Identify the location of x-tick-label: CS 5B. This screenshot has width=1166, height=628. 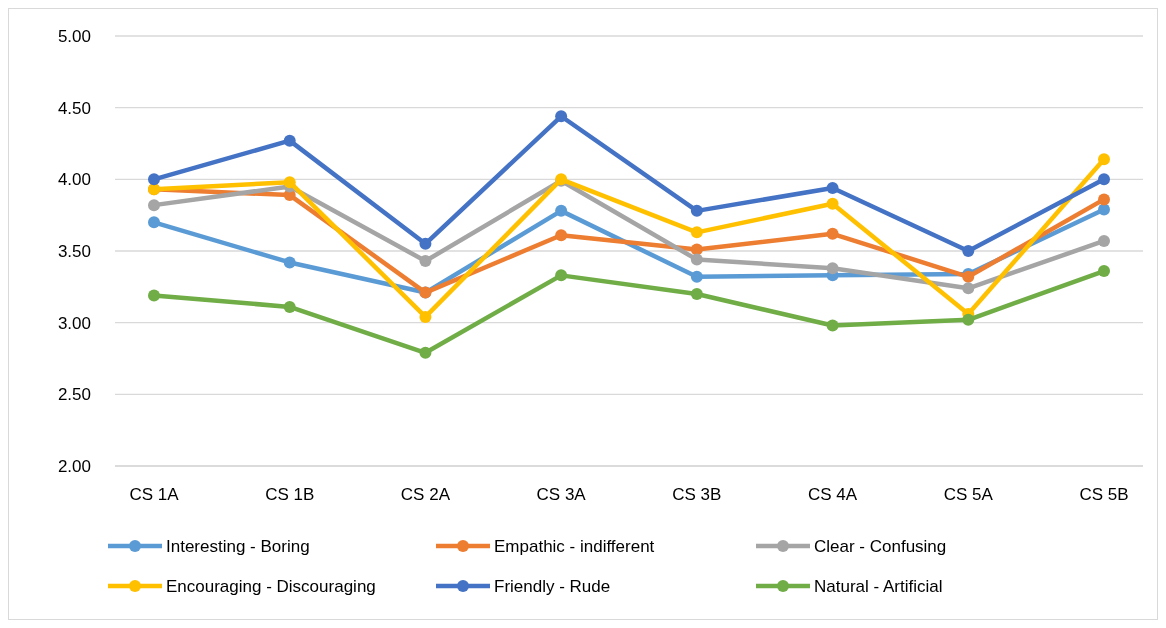
(1104, 494).